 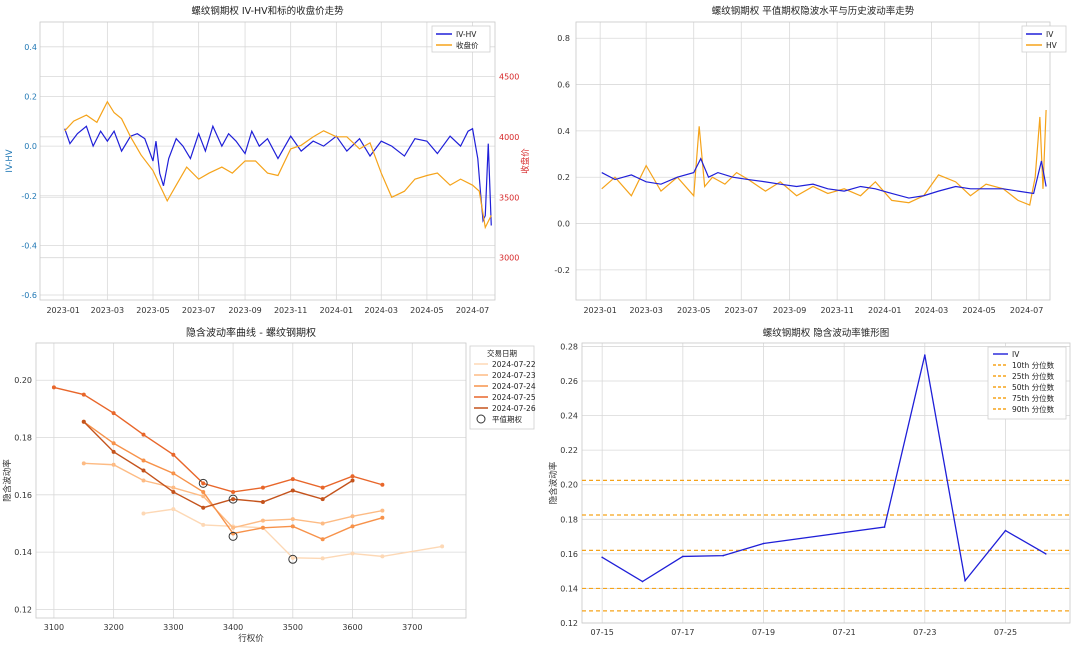 I want to click on legend-label: 收盘价, so click(x=467, y=45).